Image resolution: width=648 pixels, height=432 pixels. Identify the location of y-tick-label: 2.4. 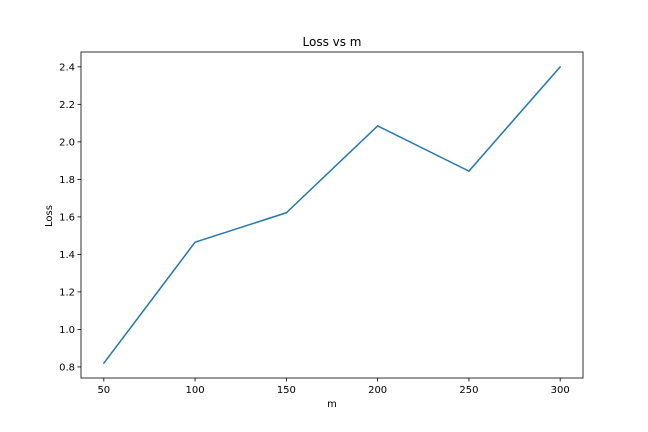
(67, 67).